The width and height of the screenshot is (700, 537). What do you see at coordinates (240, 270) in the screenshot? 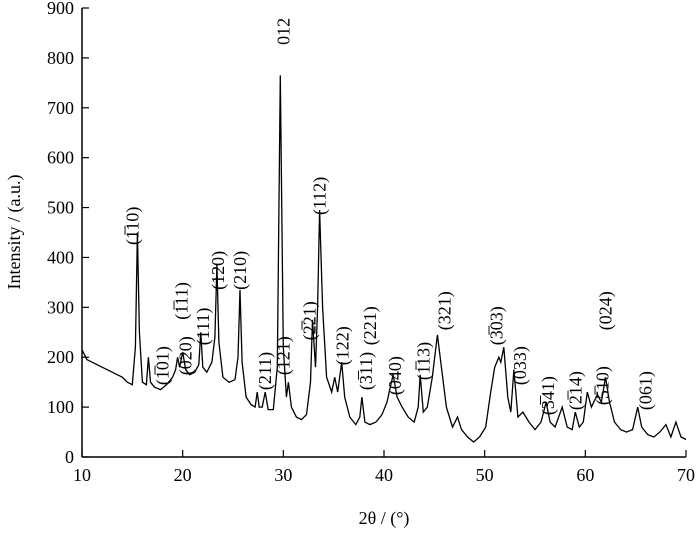
I see `peak-label: (210)` at bounding box center [240, 270].